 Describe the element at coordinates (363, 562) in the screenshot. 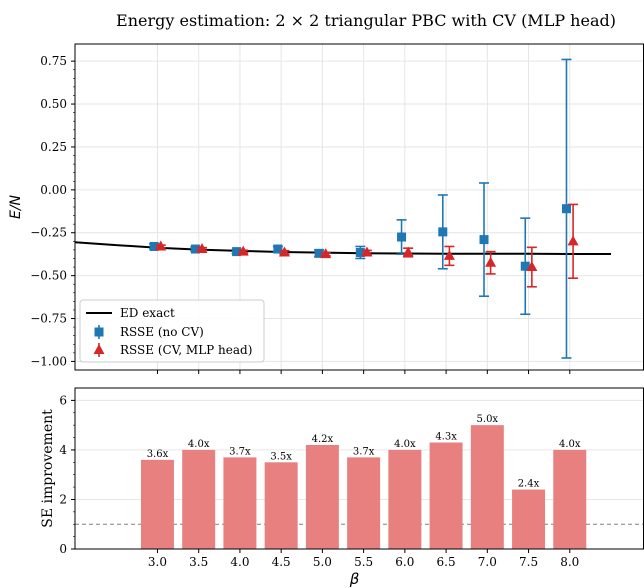

I see `bottom-x-tick-label: 5.5` at that location.